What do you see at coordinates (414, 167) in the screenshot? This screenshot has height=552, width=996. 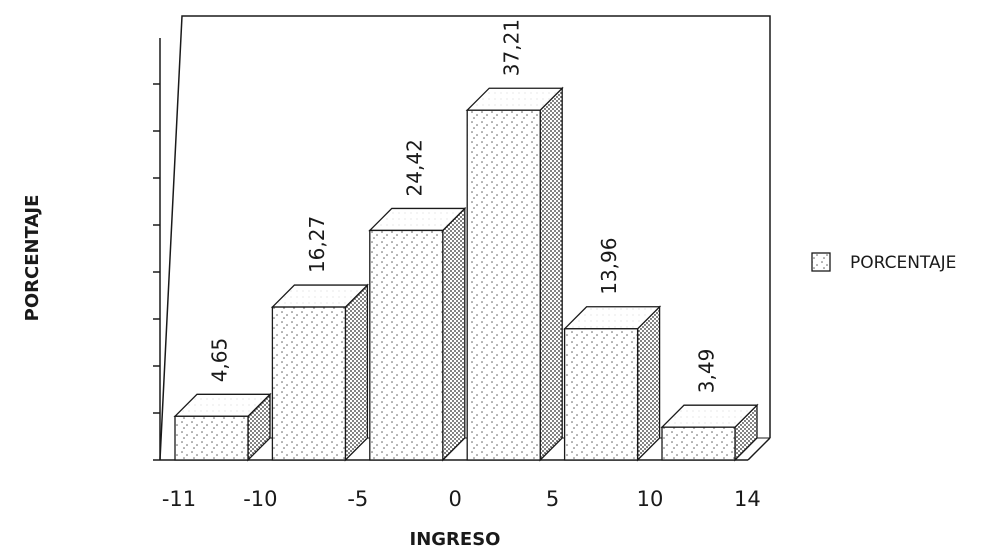 I see `data-label: 24,42` at bounding box center [414, 167].